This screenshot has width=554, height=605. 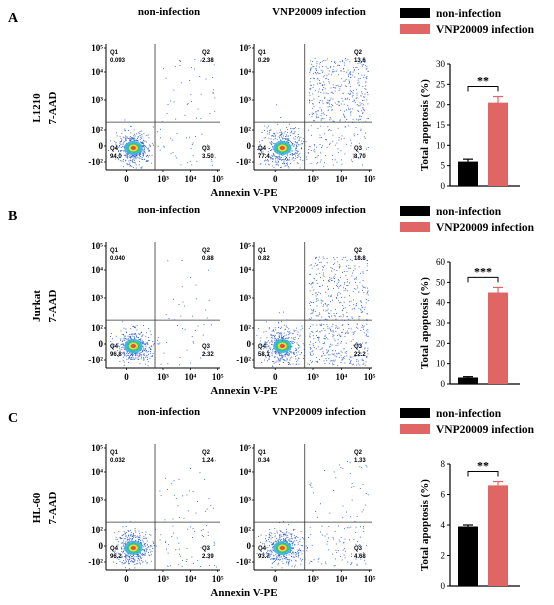 What do you see at coordinates (415, 227) in the screenshot?
I see `legend-swatch-infection` at bounding box center [415, 227].